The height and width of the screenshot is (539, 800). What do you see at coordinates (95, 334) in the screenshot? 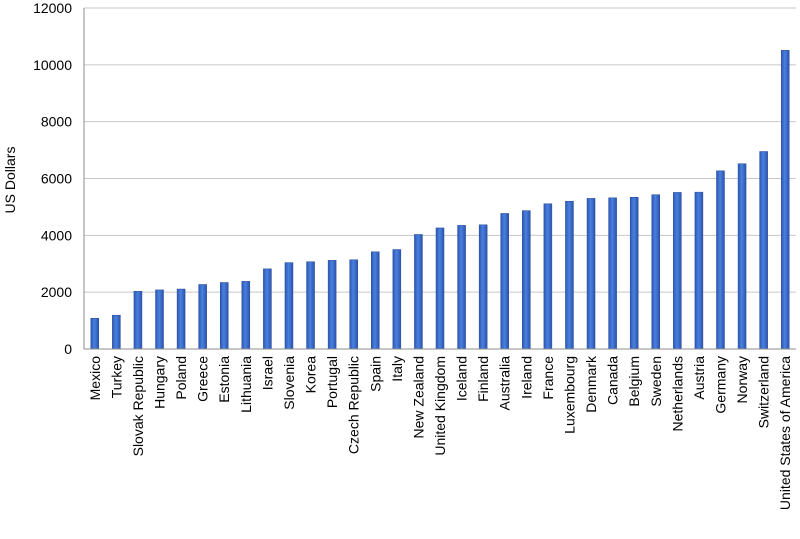
I see `bar-mexico` at bounding box center [95, 334].